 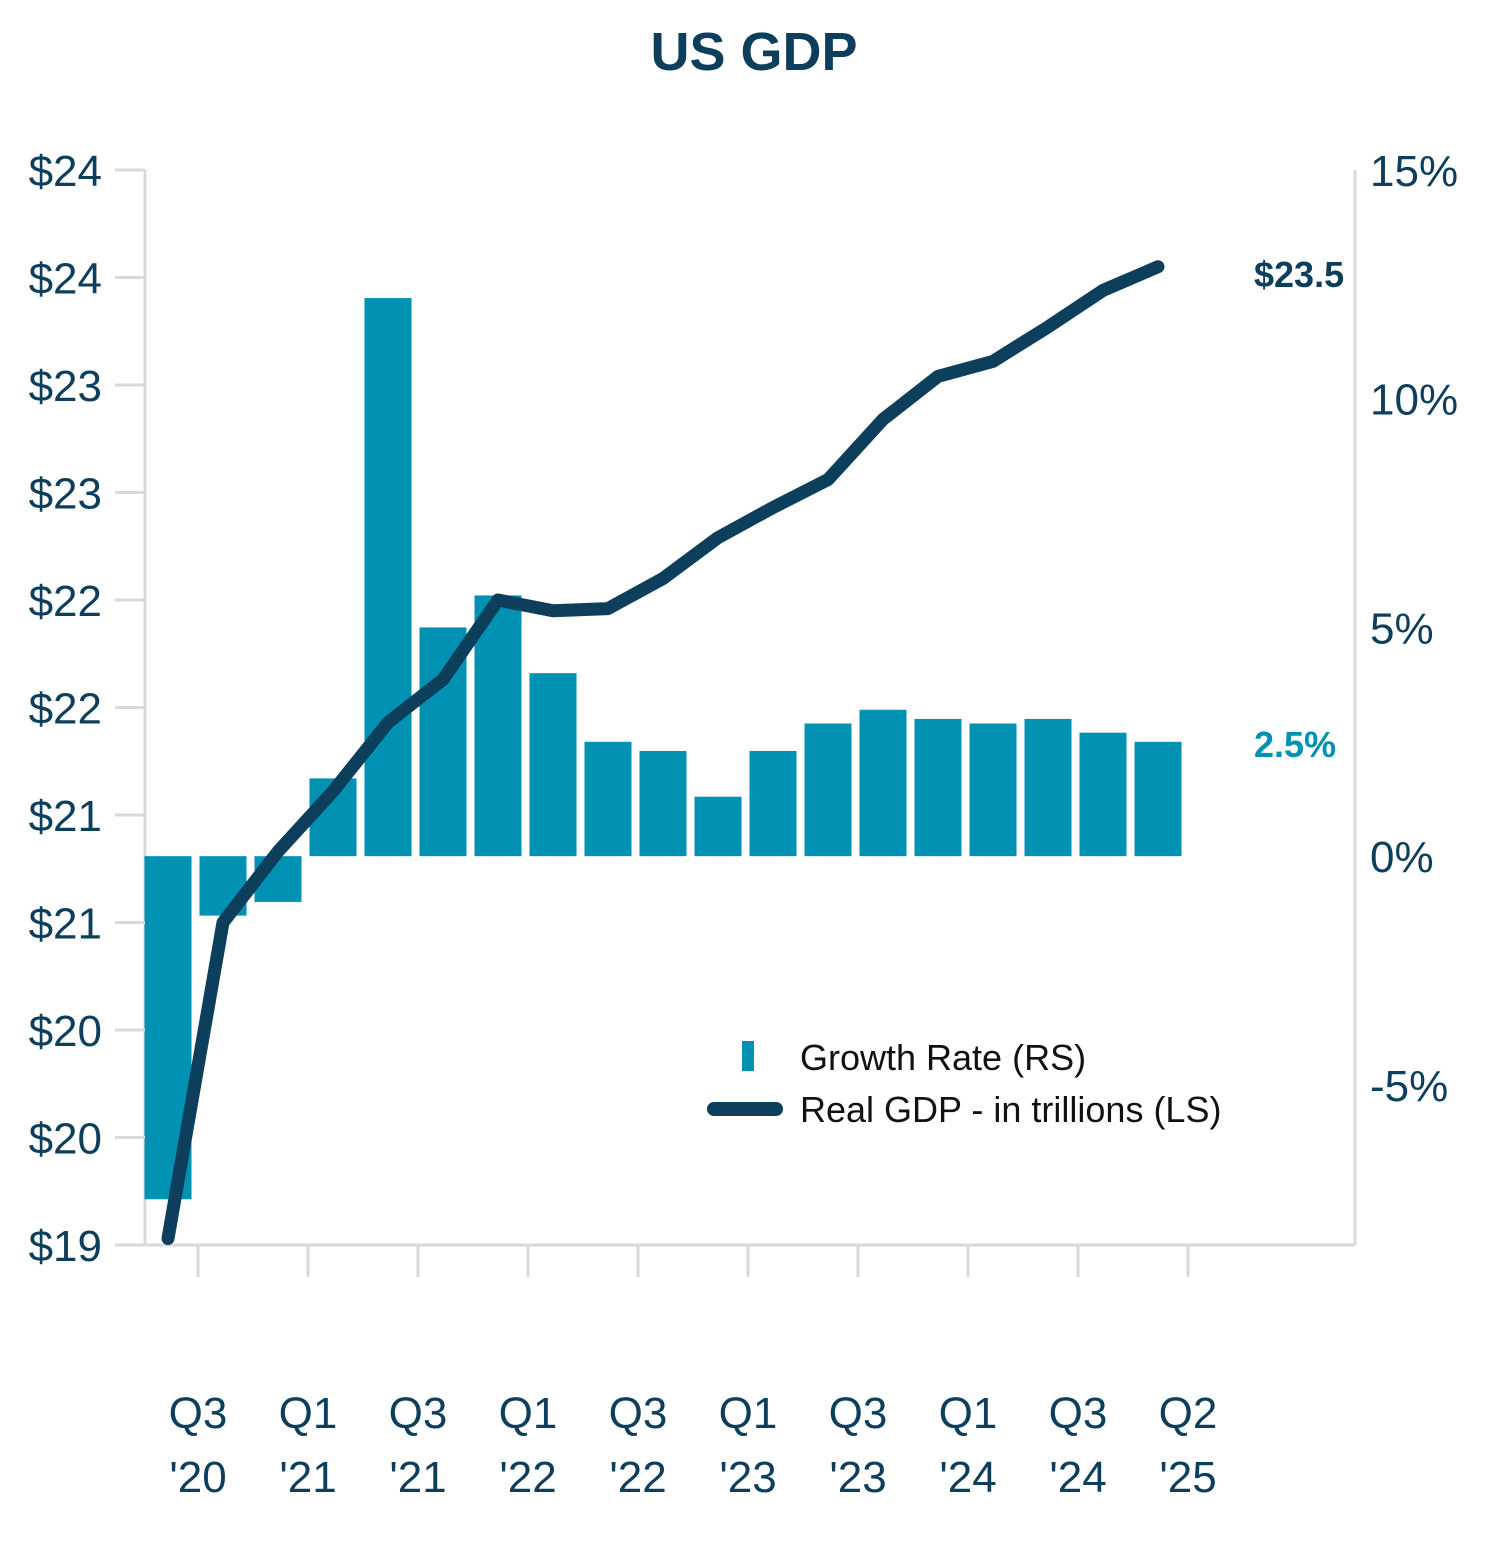 What do you see at coordinates (1188, 1413) in the screenshot?
I see `x-tick-label-quarter: Q2` at bounding box center [1188, 1413].